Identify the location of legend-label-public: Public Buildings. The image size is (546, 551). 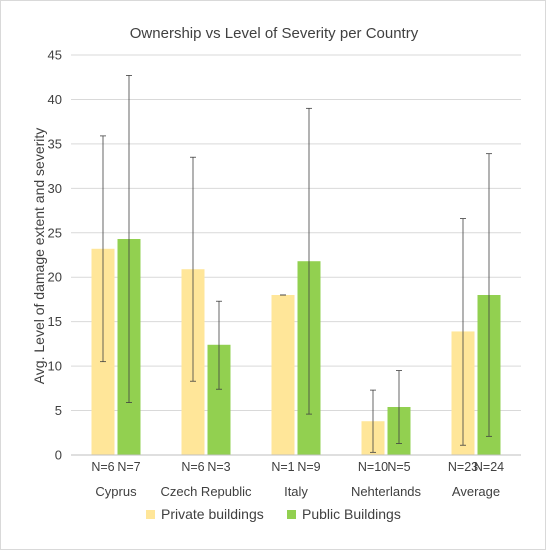
(351, 514).